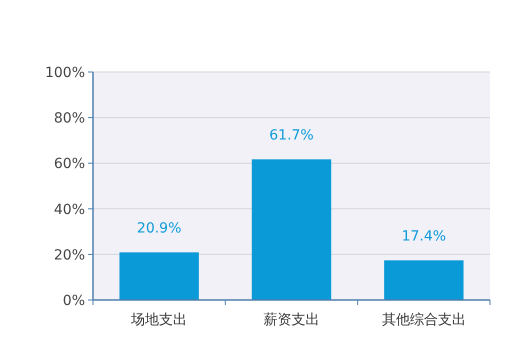 This screenshot has width=528, height=338. What do you see at coordinates (73, 301) in the screenshot?
I see `y-tick-label: 0%` at bounding box center [73, 301].